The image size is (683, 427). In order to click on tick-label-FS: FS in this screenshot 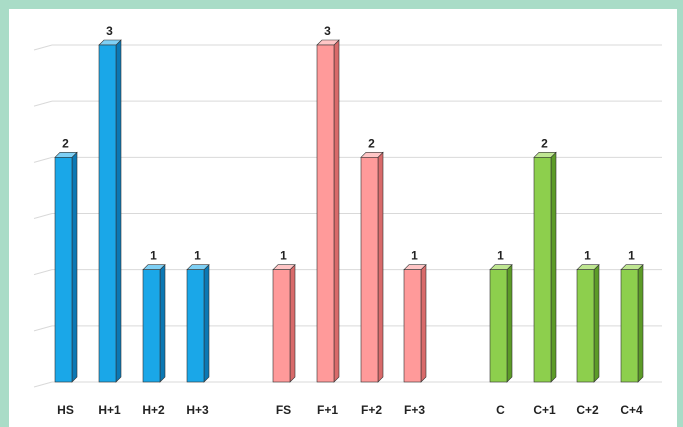, I will do `click(283, 410)`.